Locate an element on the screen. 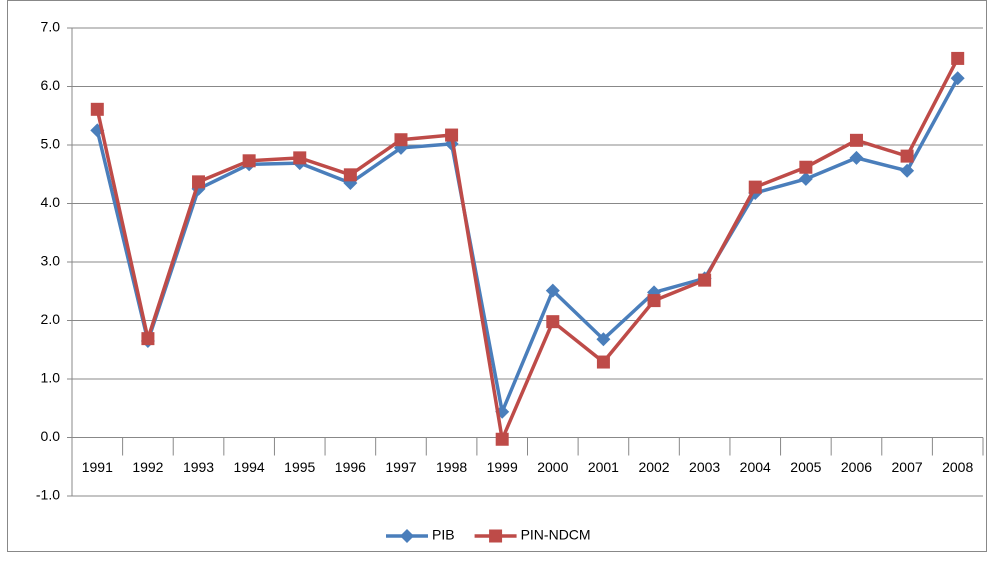  legend-label: PIB is located at coordinates (443, 535).